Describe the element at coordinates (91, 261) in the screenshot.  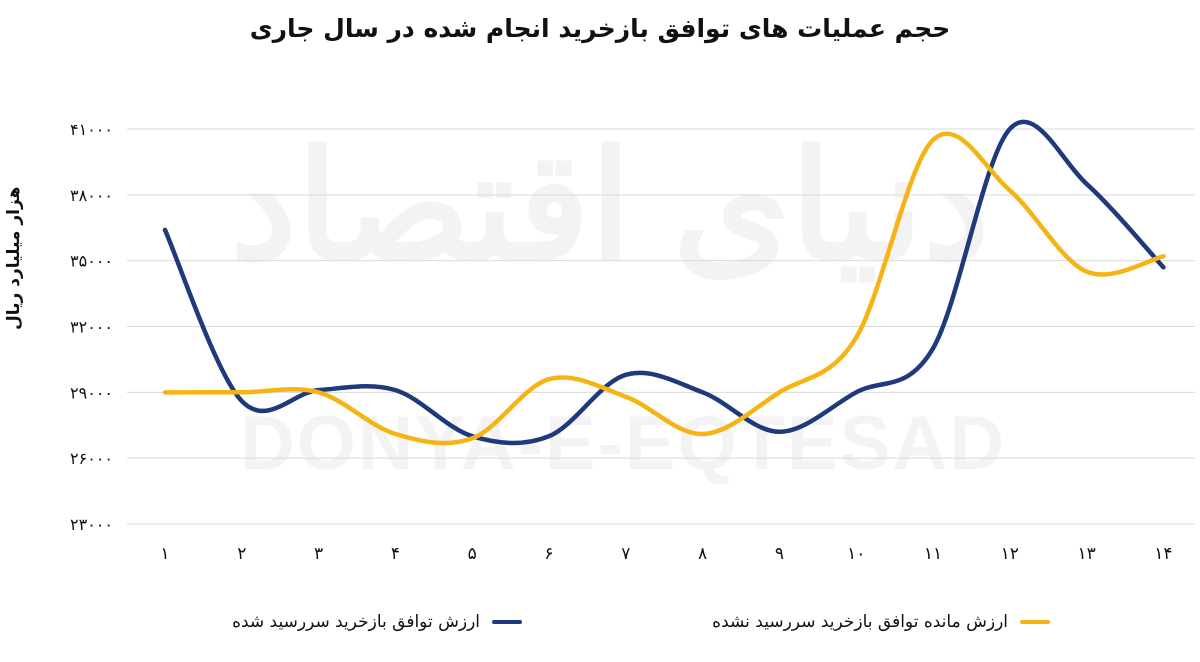
I see `y-tick-label: ۳۵۰۰۰` at that location.